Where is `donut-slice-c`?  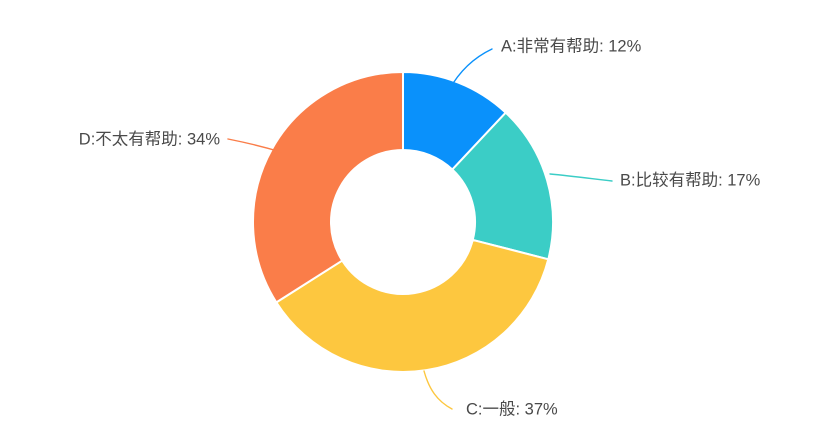 donut-slice-c is located at coordinates (412, 305).